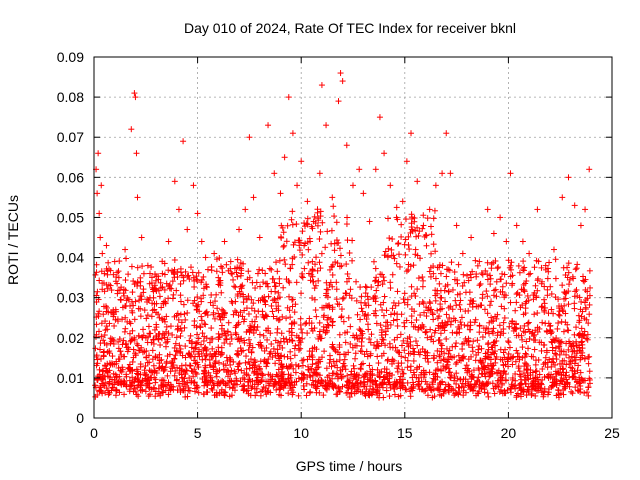  Describe the element at coordinates (70, 258) in the screenshot. I see `y-tick-label: 0.04` at that location.